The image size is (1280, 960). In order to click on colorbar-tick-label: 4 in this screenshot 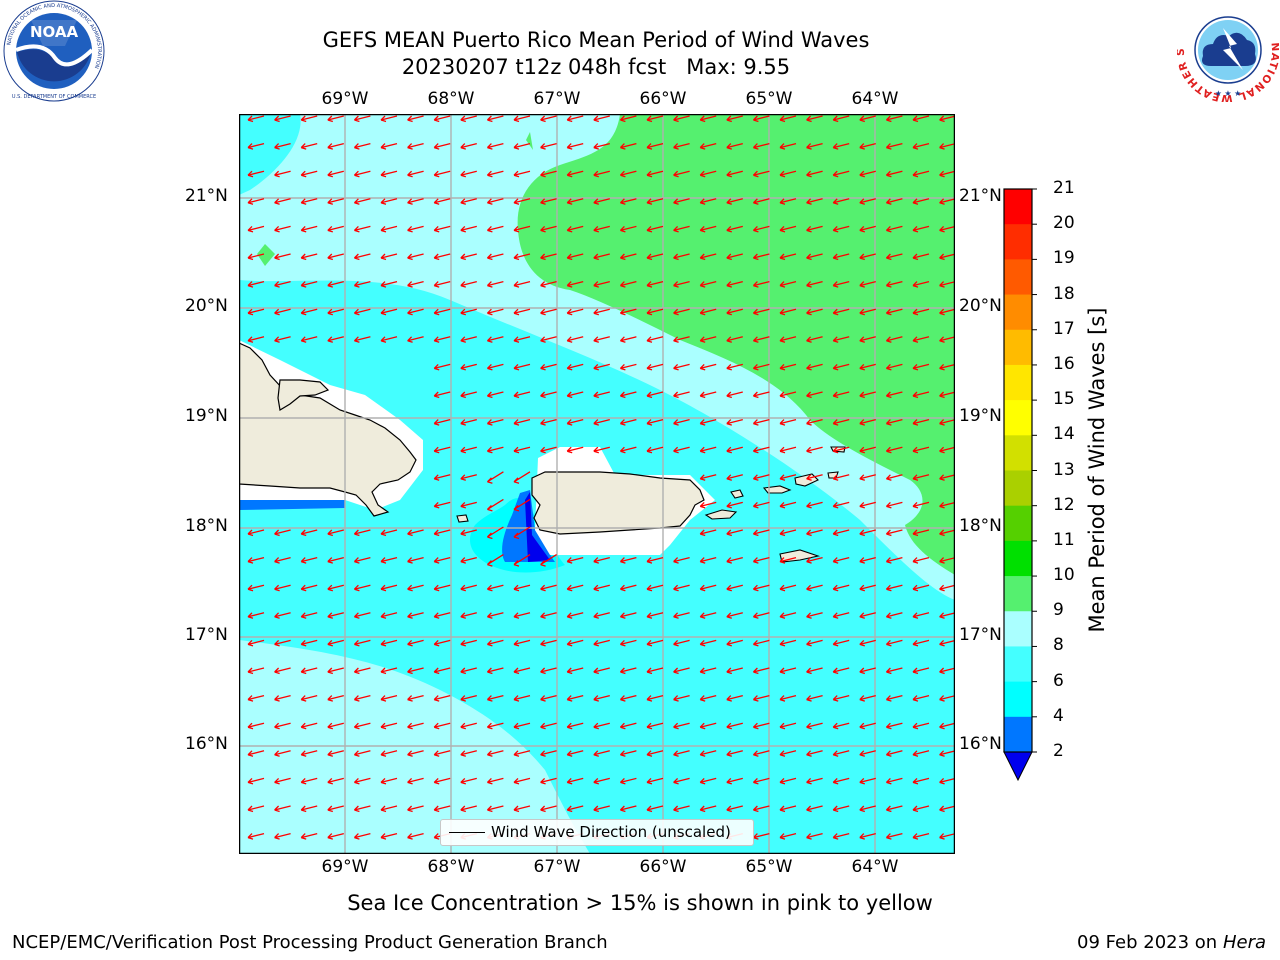, I will do `click(1058, 715)`.